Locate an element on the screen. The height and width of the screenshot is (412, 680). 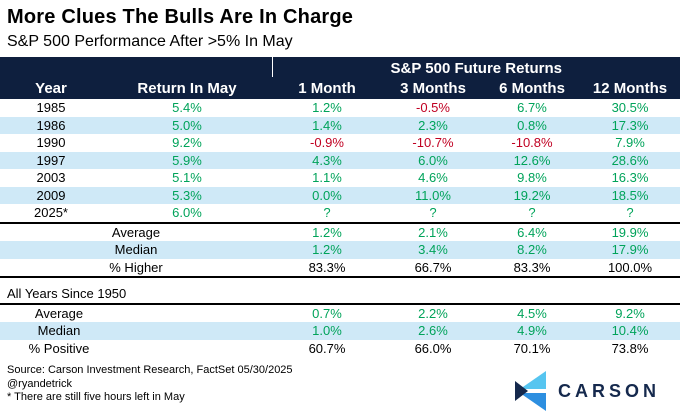
section-label: All Years Since 1950 is located at coordinates (340, 295).